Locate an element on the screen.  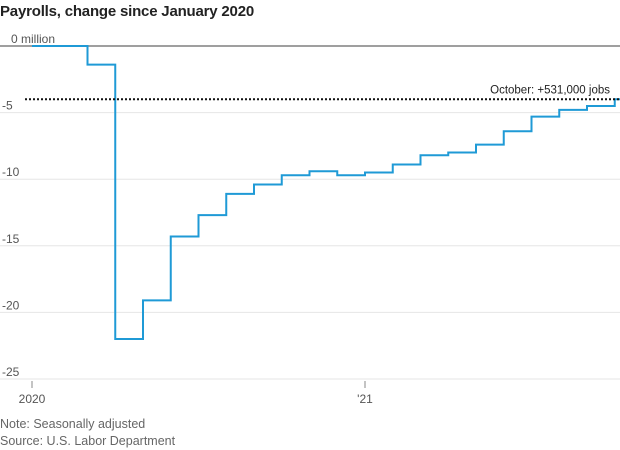
y-tick-label: -20 is located at coordinates (11, 305).